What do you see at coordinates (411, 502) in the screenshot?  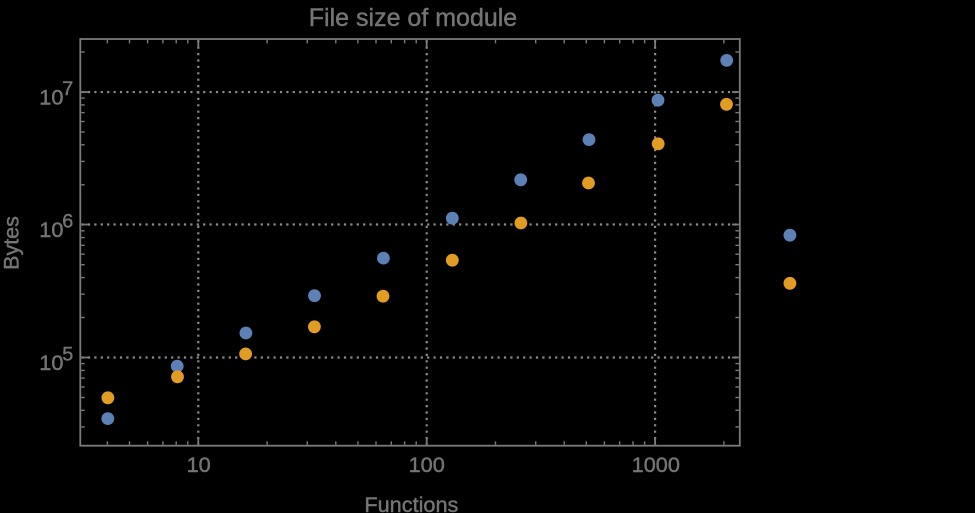 I see `svg-text: Functions` at bounding box center [411, 502].